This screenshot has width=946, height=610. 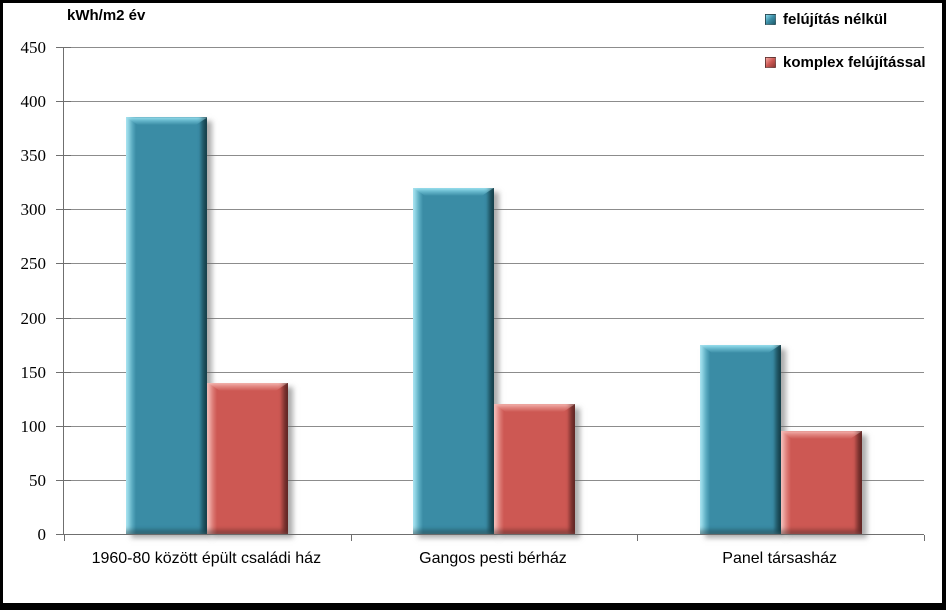 I want to click on bar-series1-cat2, so click(x=821, y=482).